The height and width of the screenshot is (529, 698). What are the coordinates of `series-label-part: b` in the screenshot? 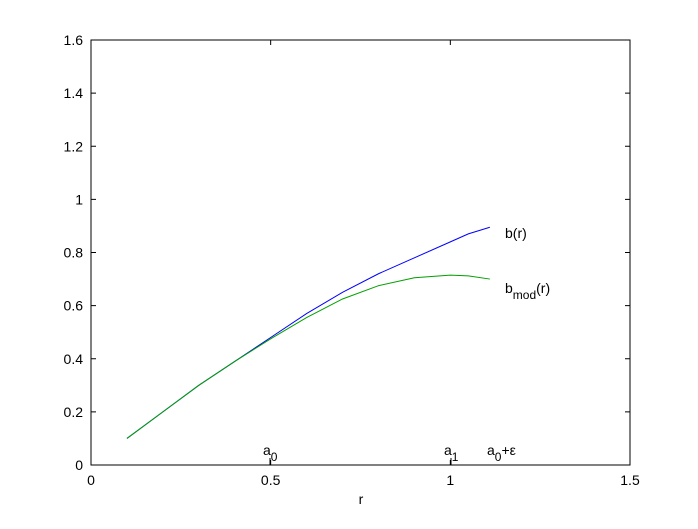 It's located at (509, 288).